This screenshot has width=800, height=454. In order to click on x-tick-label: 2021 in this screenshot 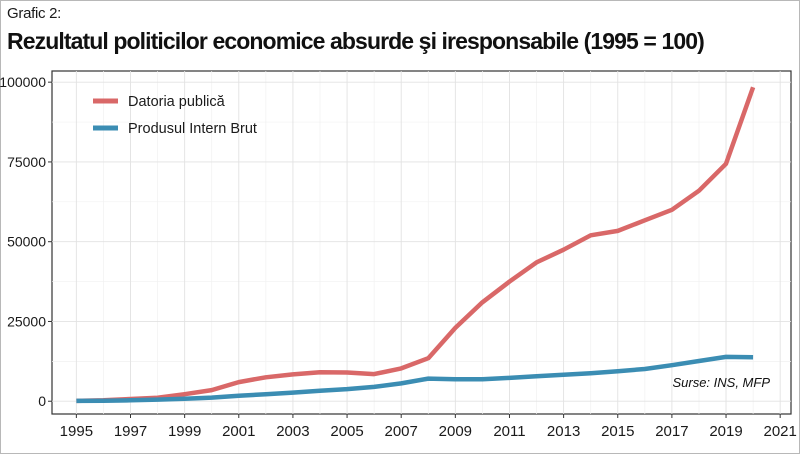, I will do `click(779, 431)`.